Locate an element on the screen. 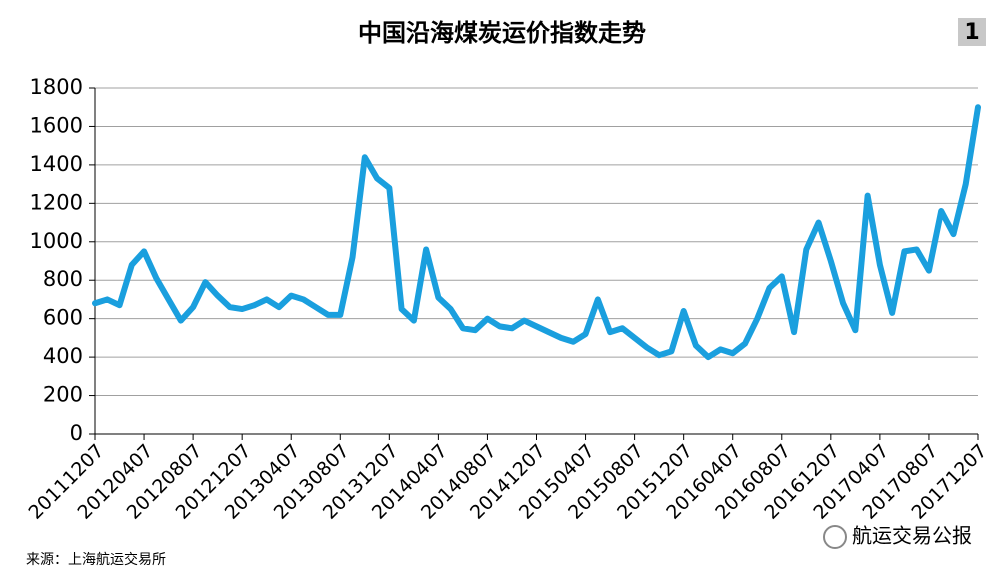  y-tick-label: 800 is located at coordinates (63, 279).